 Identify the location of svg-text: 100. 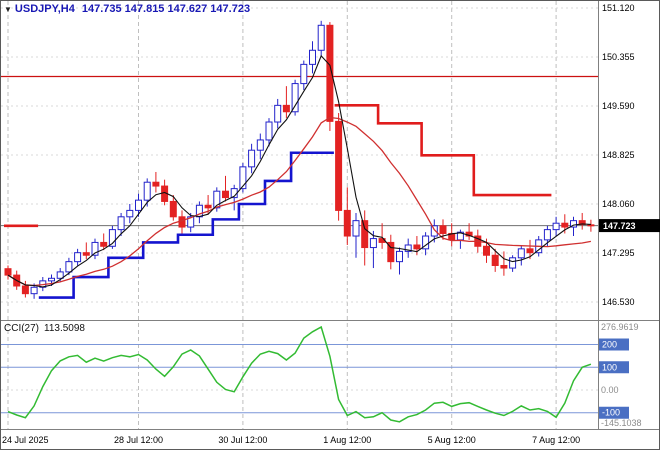
(609, 367).